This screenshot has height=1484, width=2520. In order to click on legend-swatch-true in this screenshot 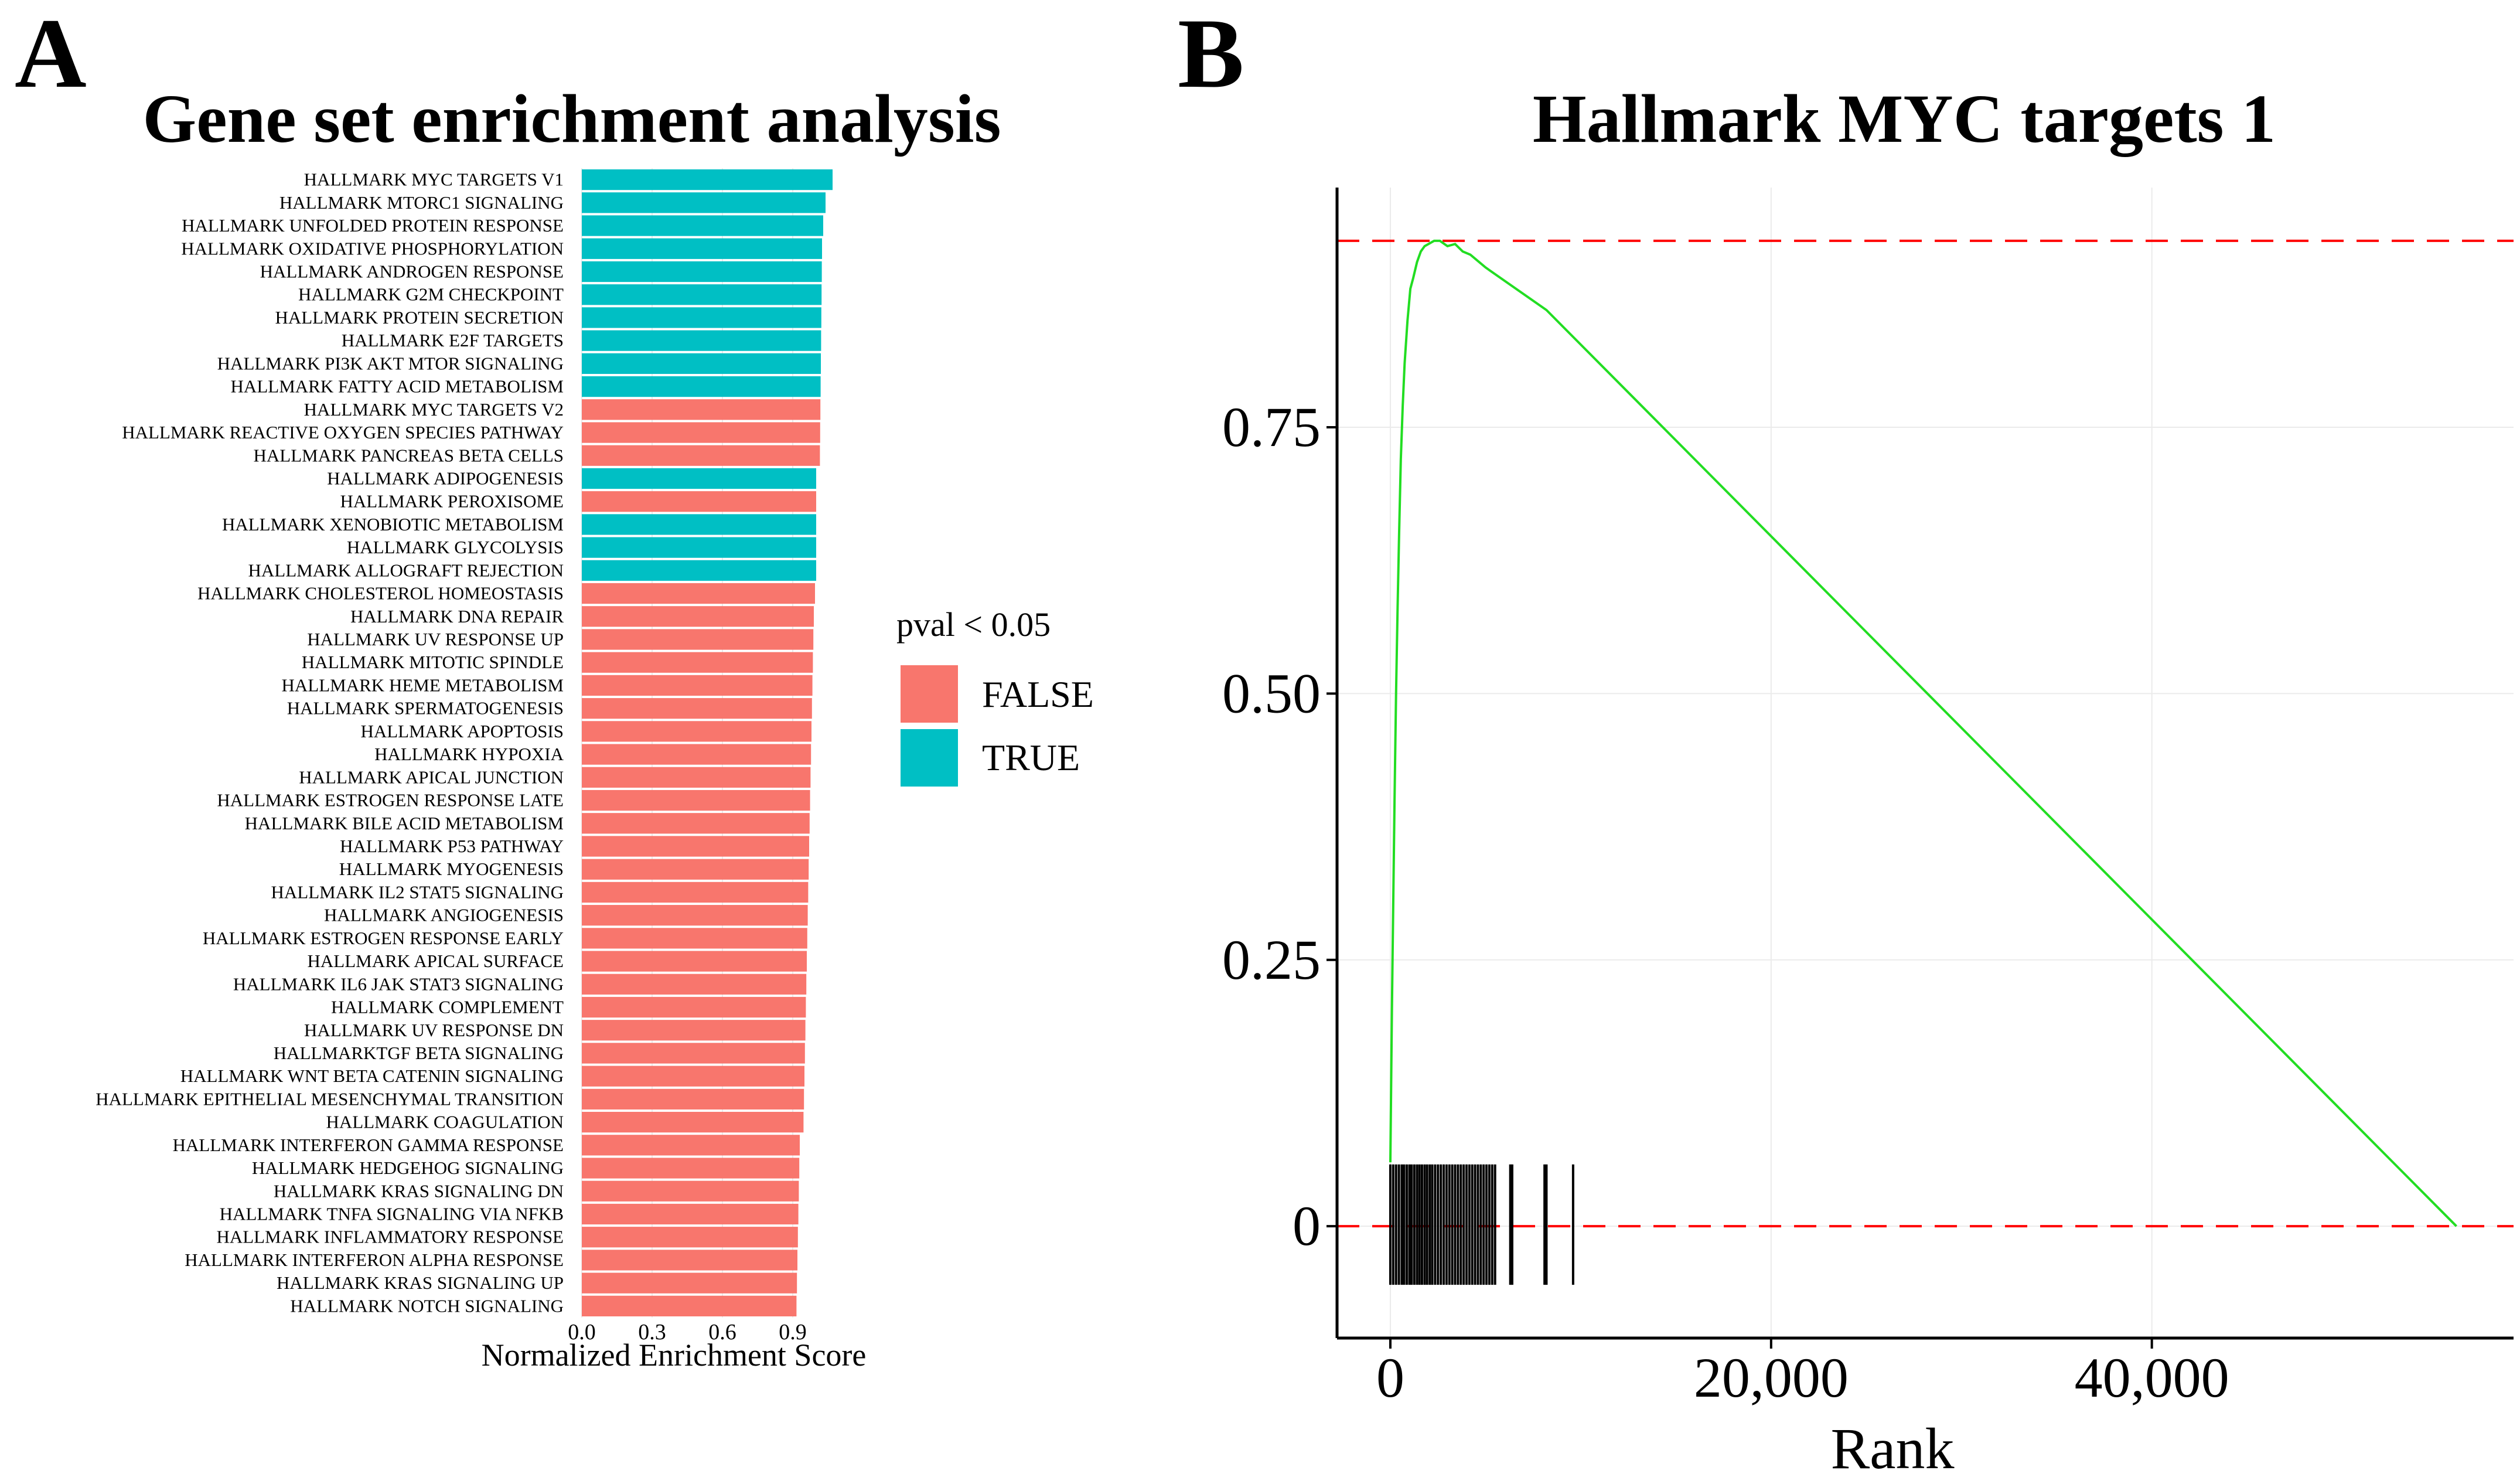, I will do `click(929, 758)`.